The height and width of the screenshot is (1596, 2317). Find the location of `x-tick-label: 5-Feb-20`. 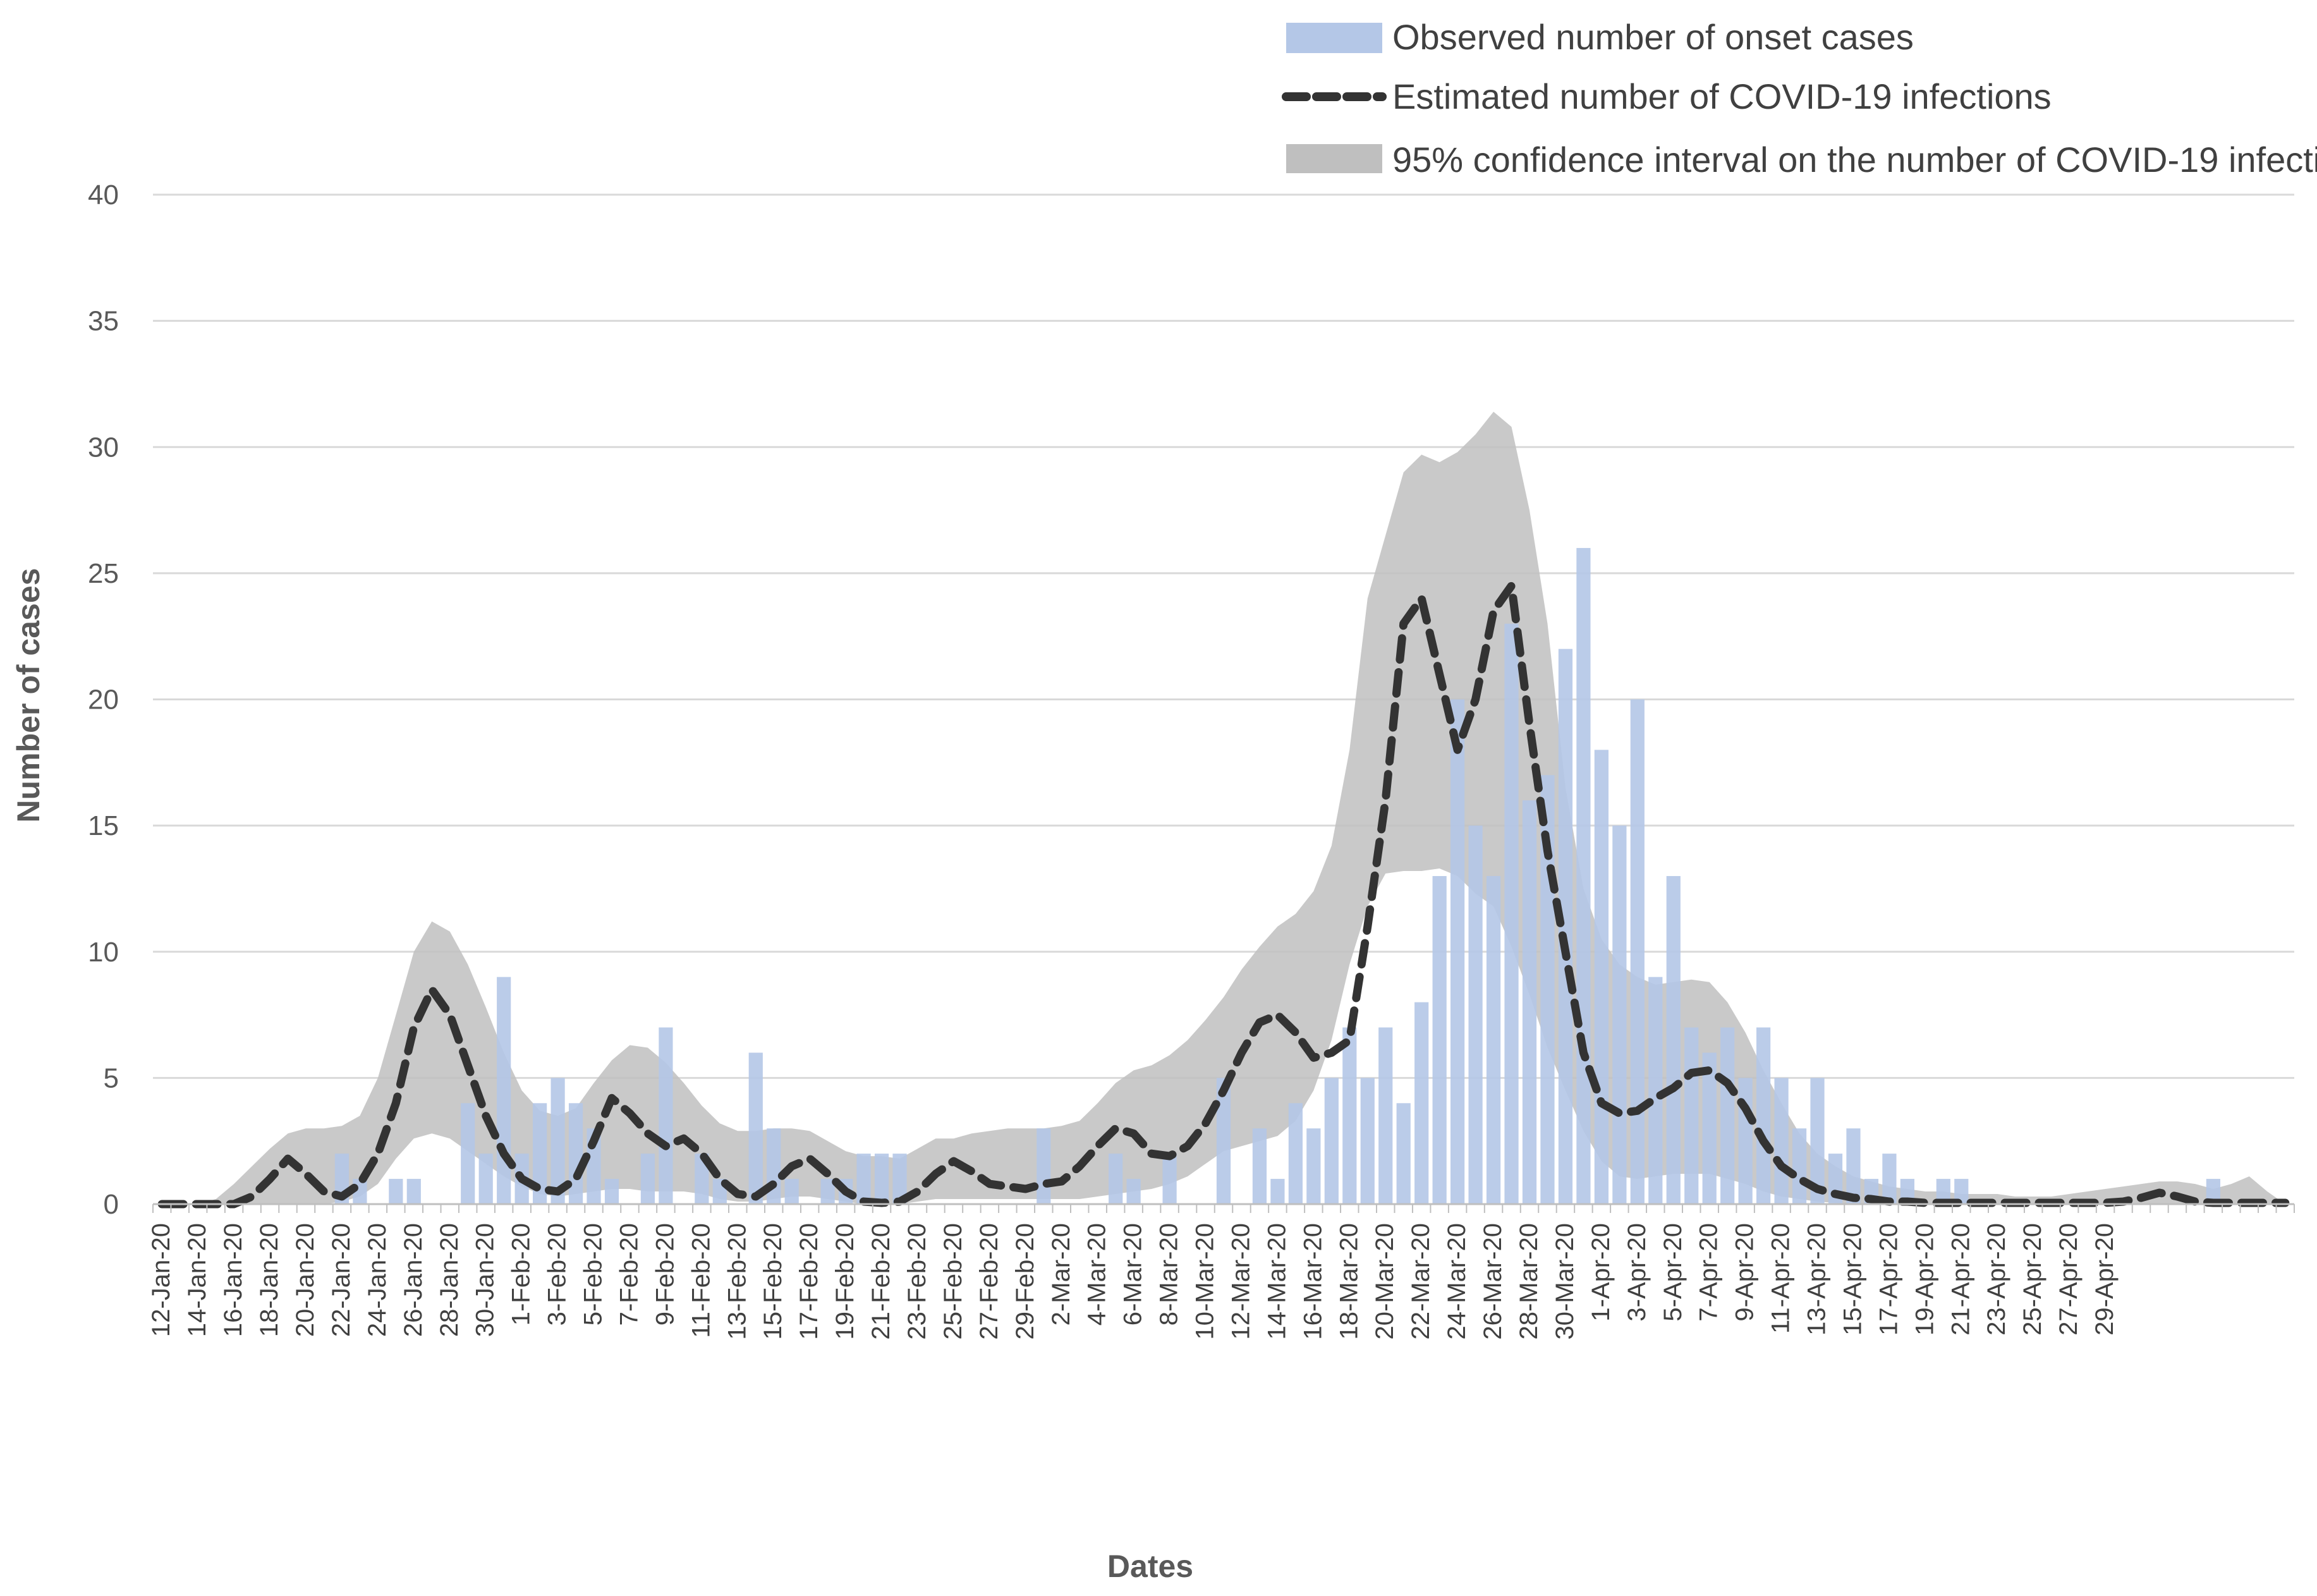

x-tick-label: 5-Feb-20 is located at coordinates (593, 1274).